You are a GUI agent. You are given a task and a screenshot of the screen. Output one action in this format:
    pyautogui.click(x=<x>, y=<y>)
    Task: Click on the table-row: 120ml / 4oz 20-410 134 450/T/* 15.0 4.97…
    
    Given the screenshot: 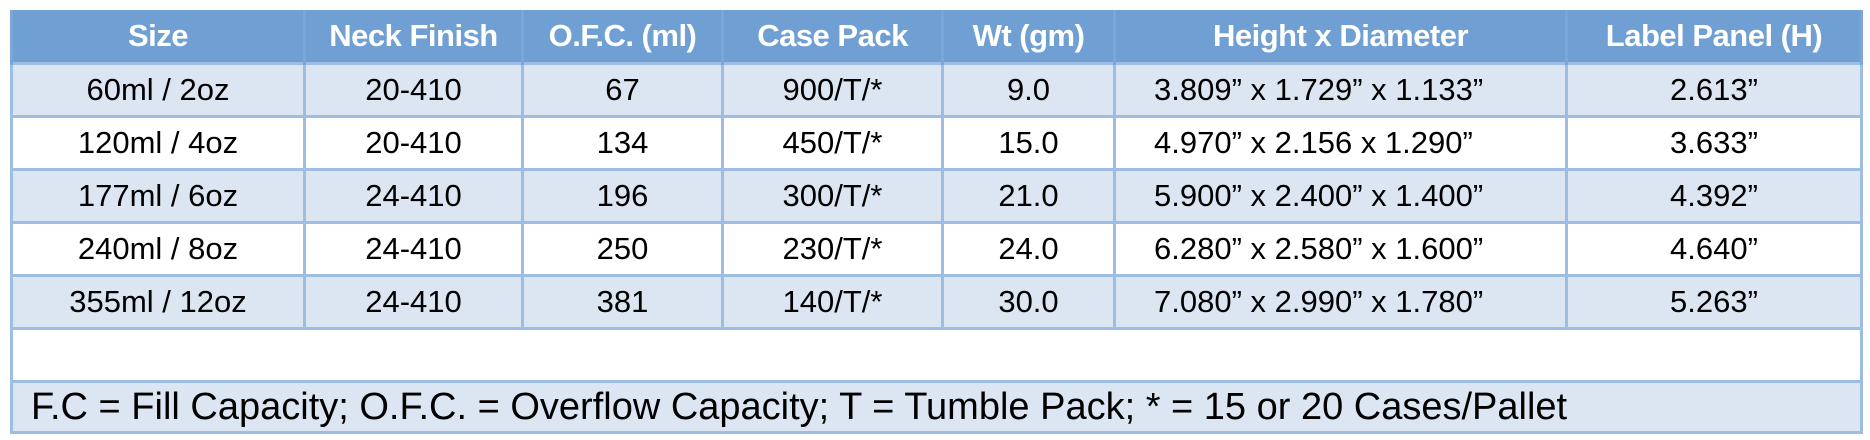 What is the action you would take?
    pyautogui.click(x=936, y=143)
    